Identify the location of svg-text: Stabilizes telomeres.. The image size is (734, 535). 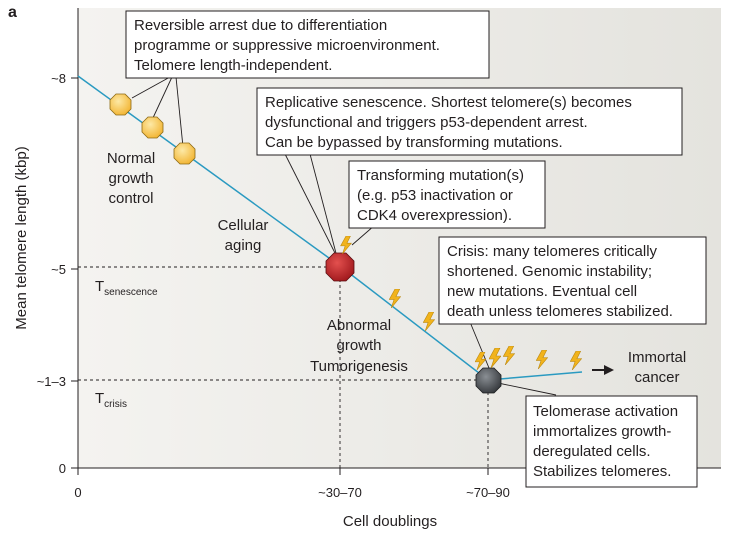
(602, 471).